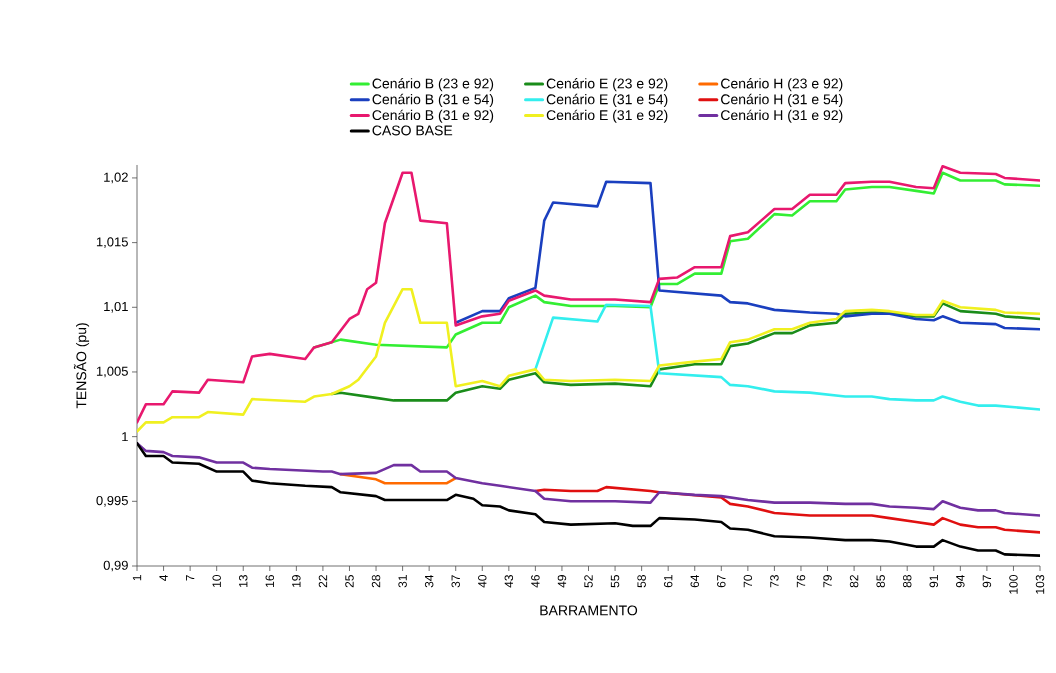 The image size is (1056, 673). I want to click on x-tick-label: 10, so click(216, 581).